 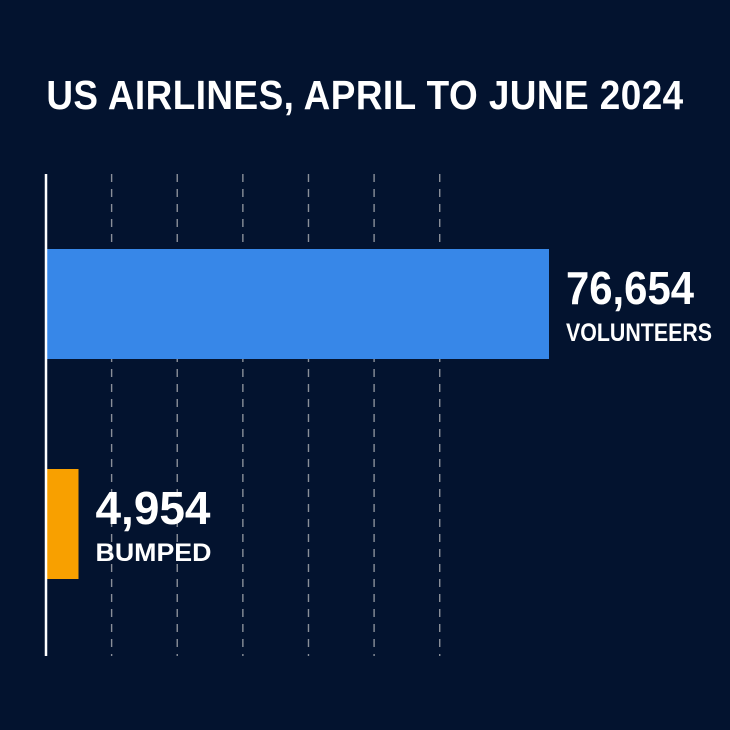 I want to click on data-label-value: 4,954, so click(x=153, y=508).